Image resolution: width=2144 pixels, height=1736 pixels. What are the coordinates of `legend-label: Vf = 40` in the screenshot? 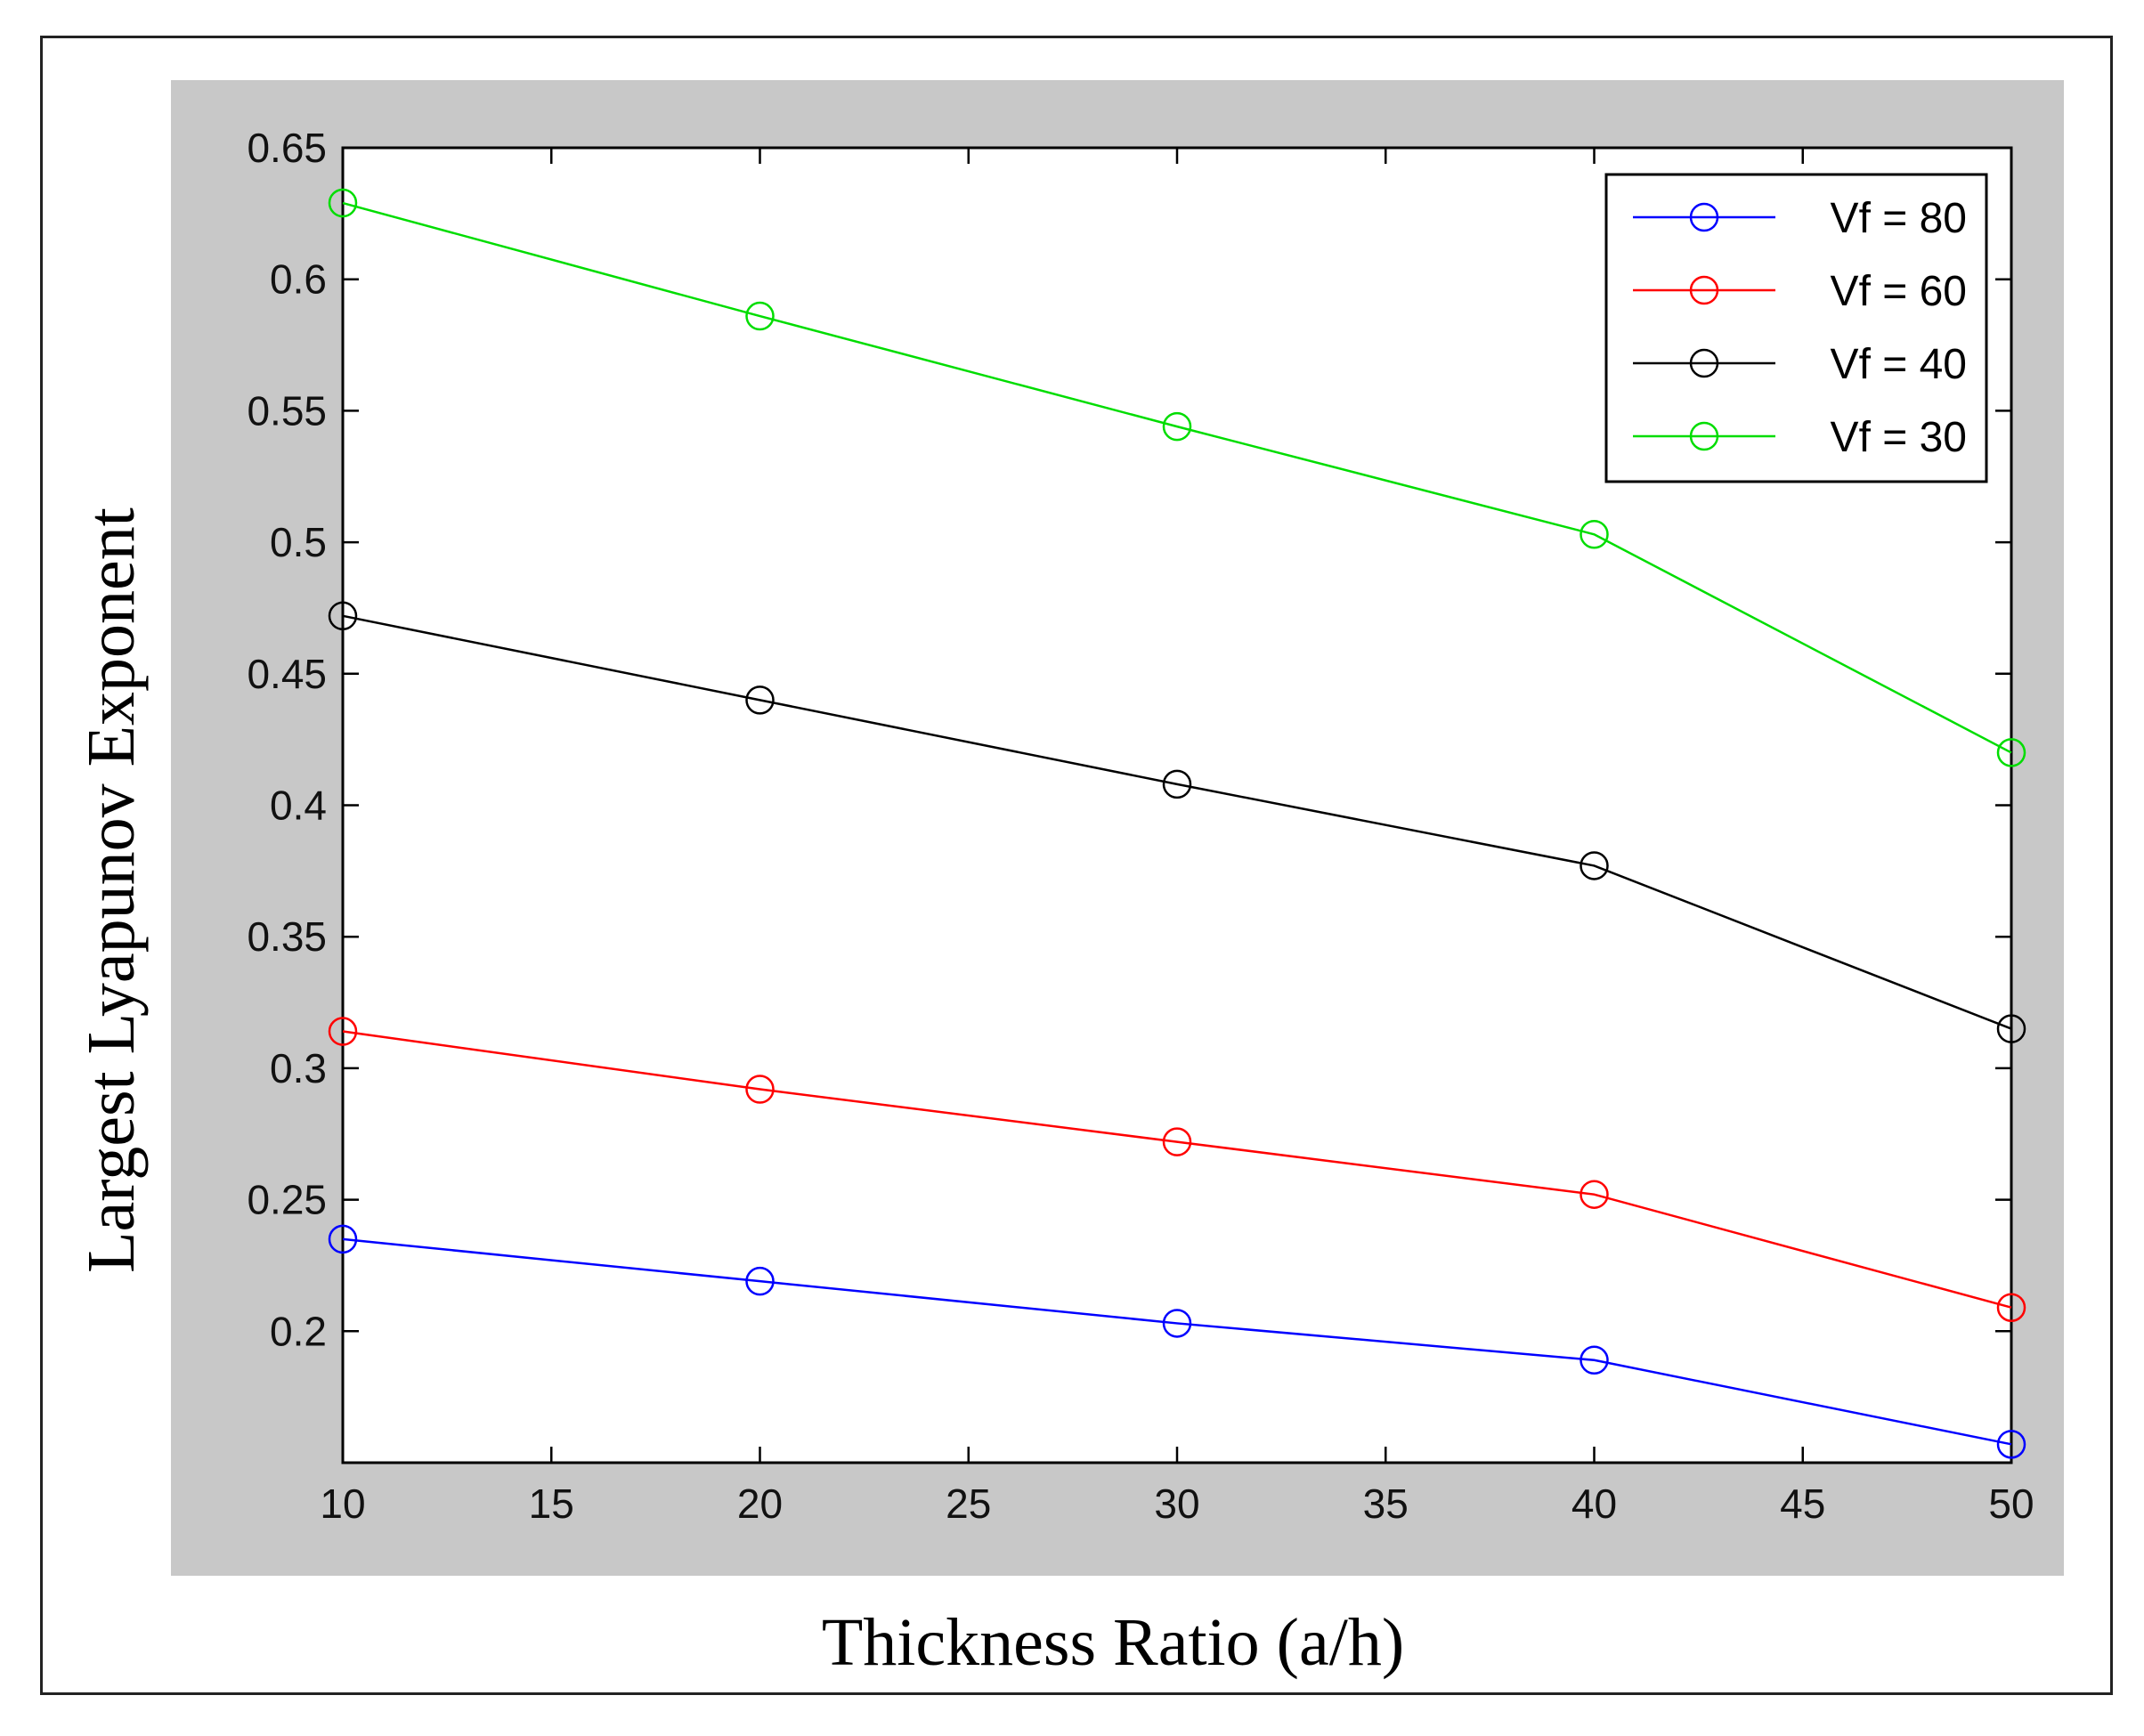 It's located at (1899, 364).